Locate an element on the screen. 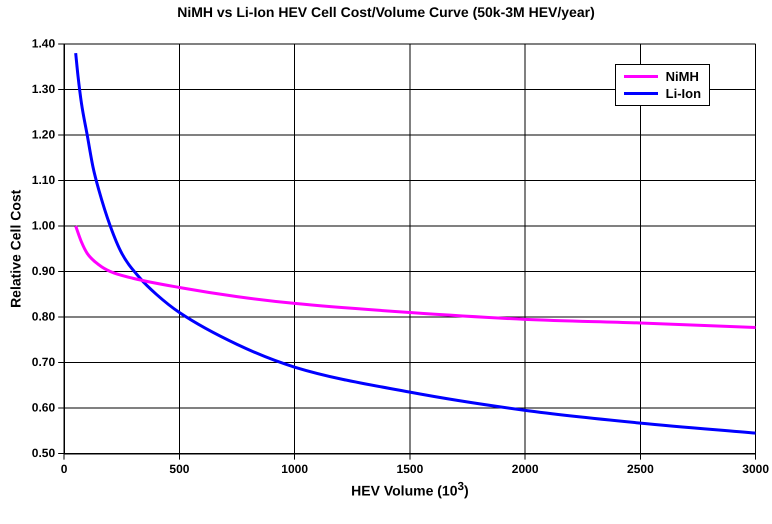  x-axis-title: HEV Volume (10$^{3}$) is located at coordinates (410, 489).